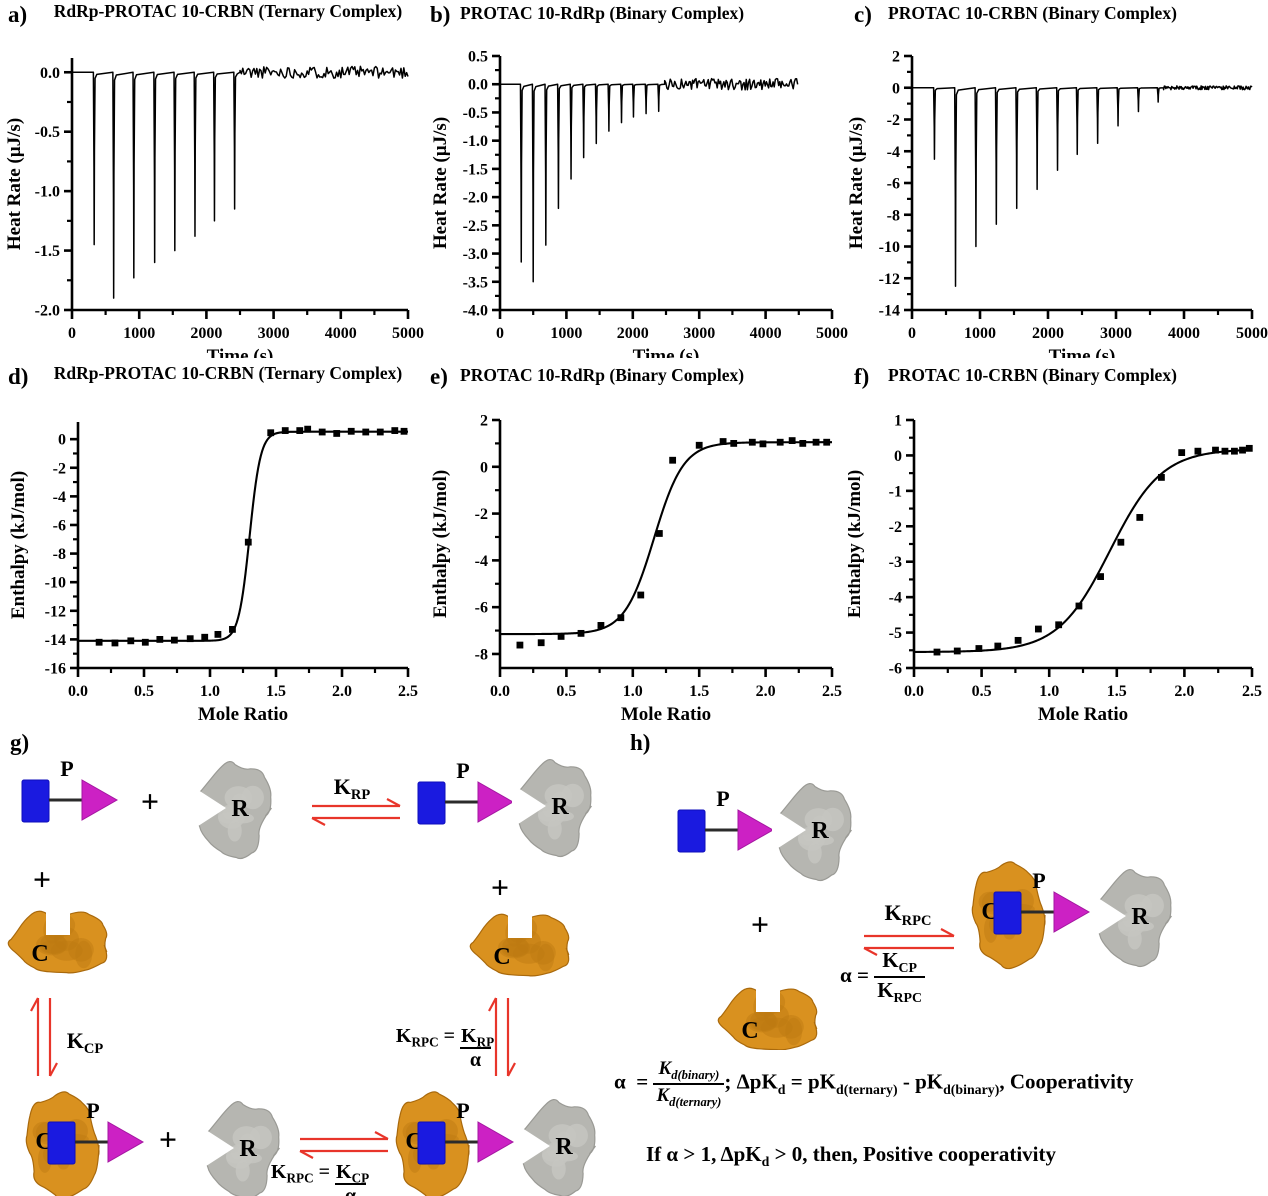 The width and height of the screenshot is (1268, 1196). Describe the element at coordinates (484, 421) in the screenshot. I see `svg-text: 2` at that location.